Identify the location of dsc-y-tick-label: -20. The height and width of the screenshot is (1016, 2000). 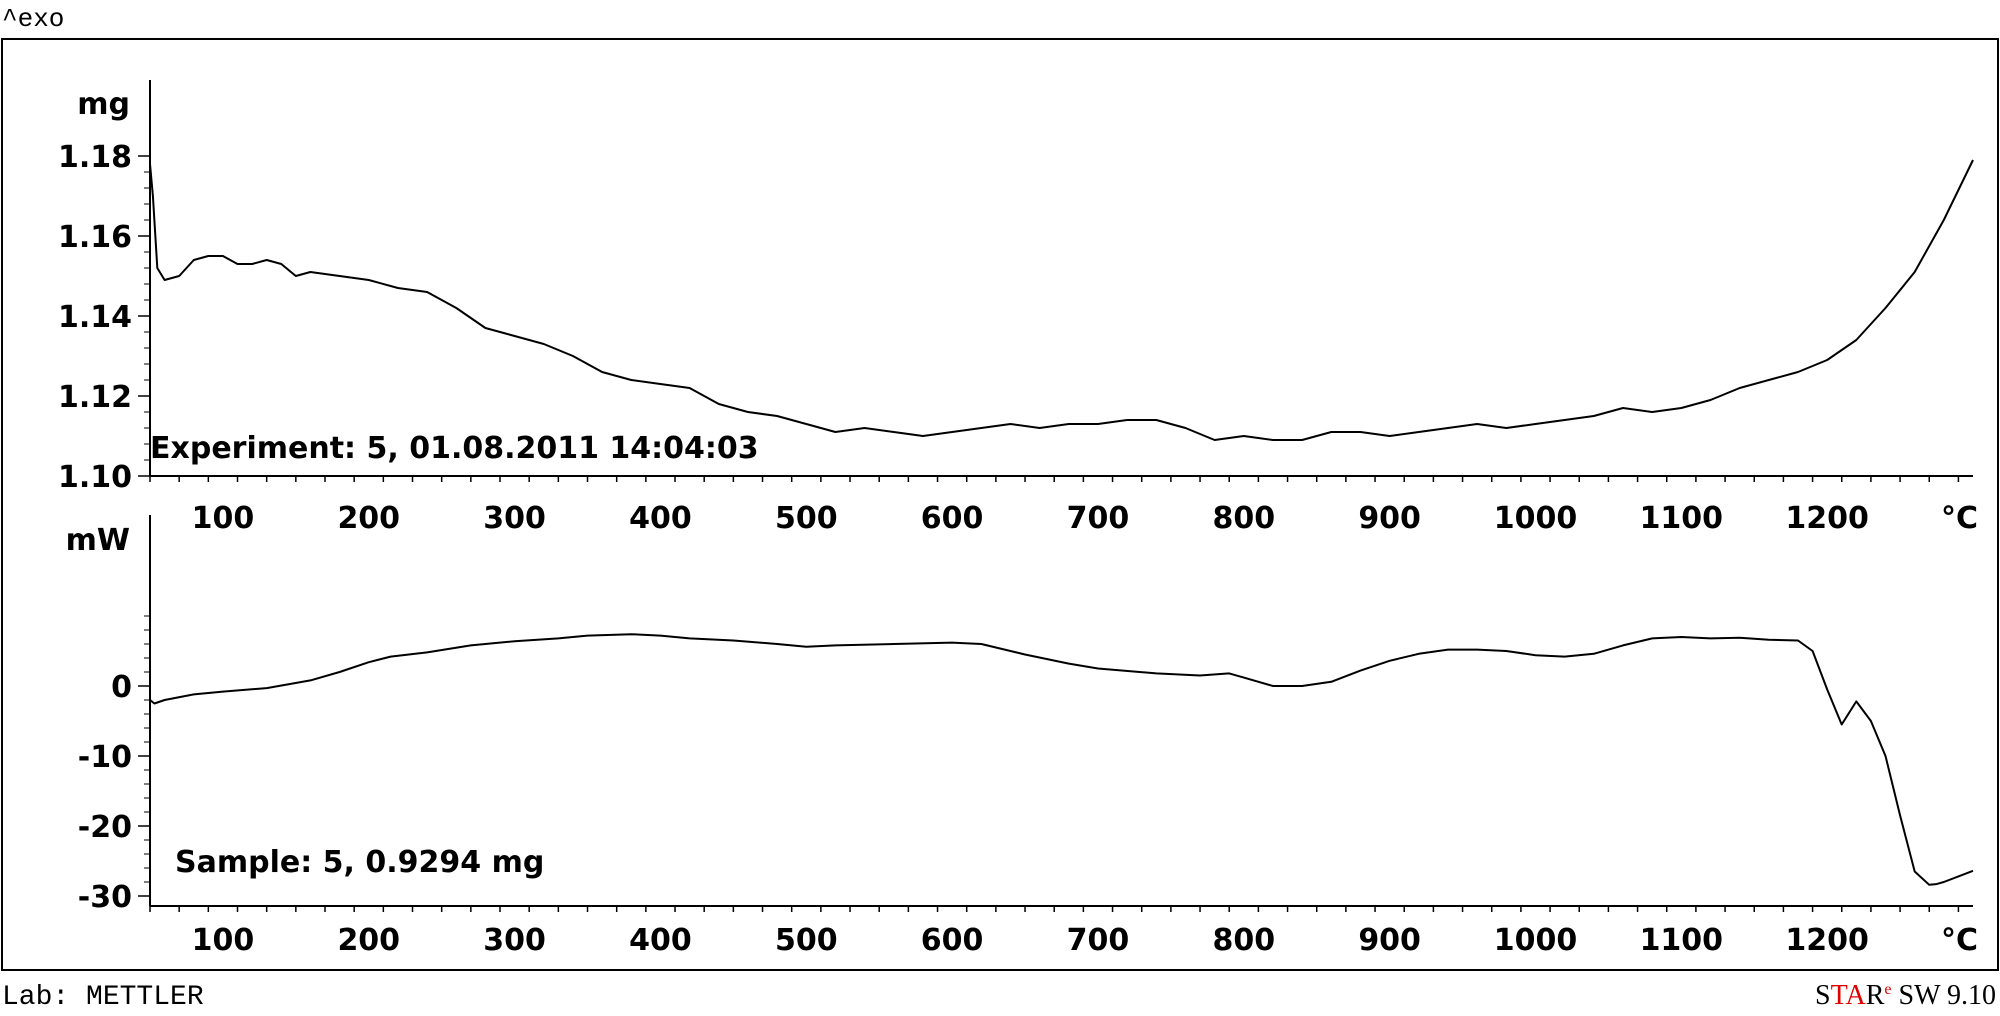
(105, 827).